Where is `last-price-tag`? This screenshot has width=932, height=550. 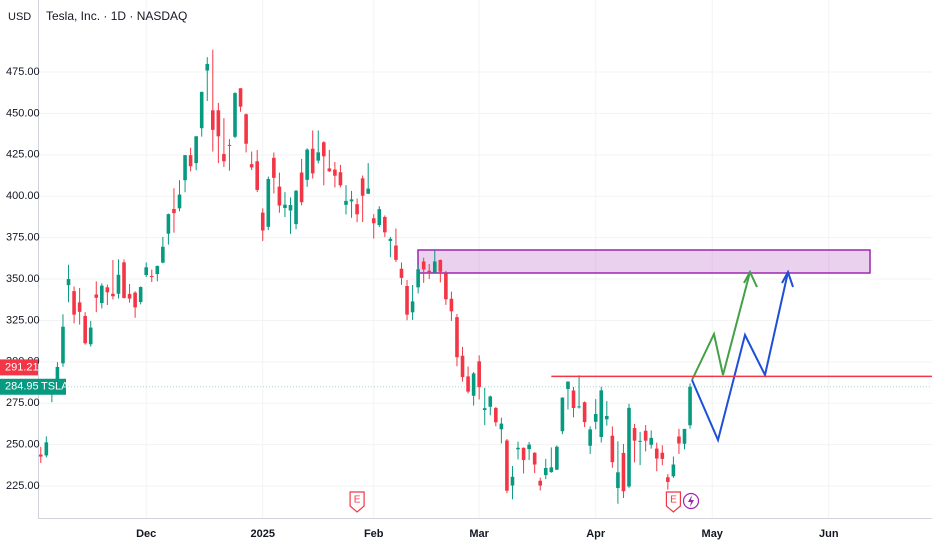 last-price-tag is located at coordinates (19, 386).